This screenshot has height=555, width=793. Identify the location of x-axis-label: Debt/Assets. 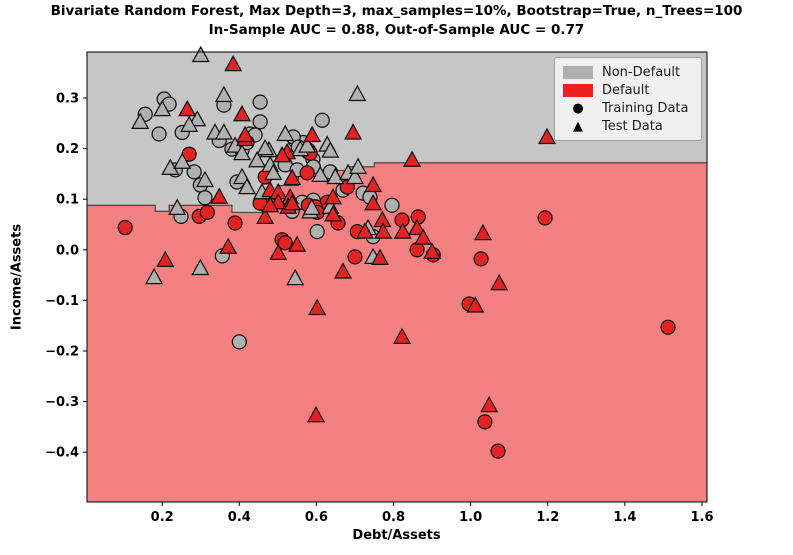
(396, 535).